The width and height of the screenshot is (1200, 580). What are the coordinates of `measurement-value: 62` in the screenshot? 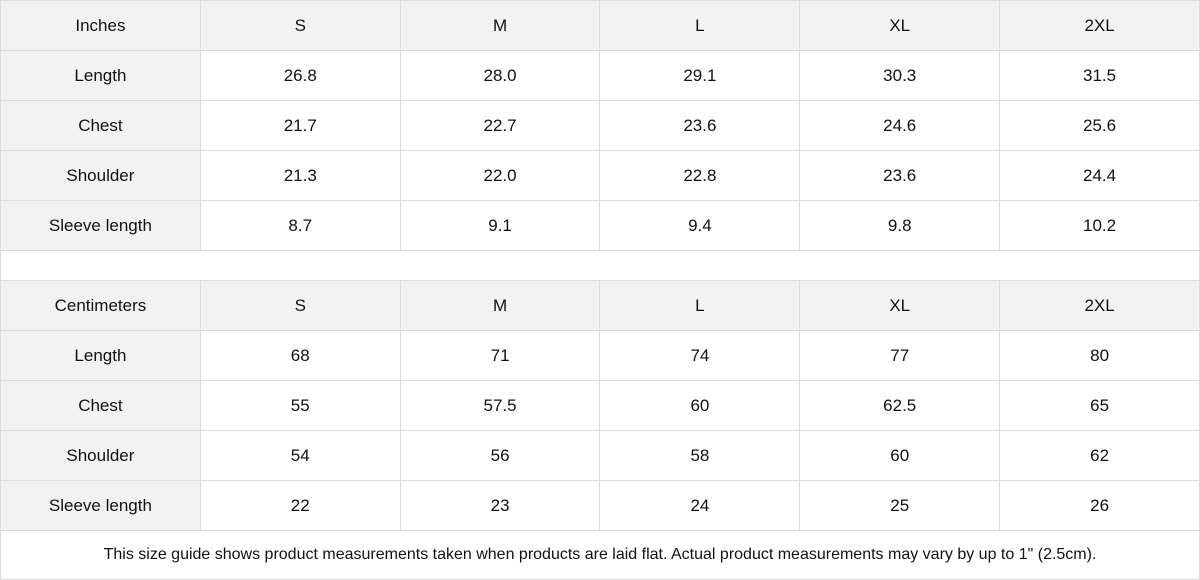 It's located at (1099, 455).